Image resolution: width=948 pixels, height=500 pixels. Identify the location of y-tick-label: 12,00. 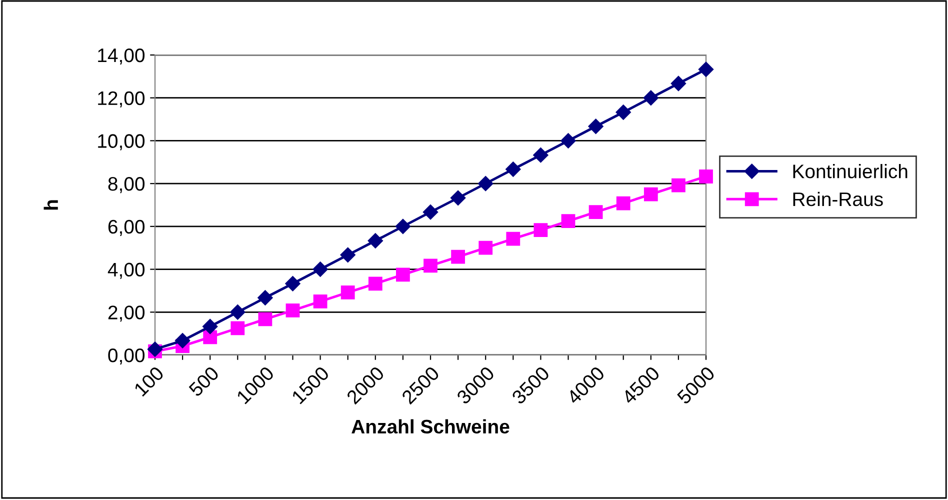
(121, 99).